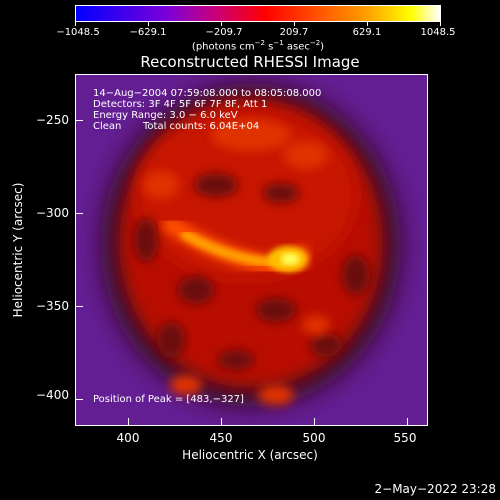 The width and height of the screenshot is (500, 500). Describe the element at coordinates (258, 13) in the screenshot. I see `colorbar` at that location.